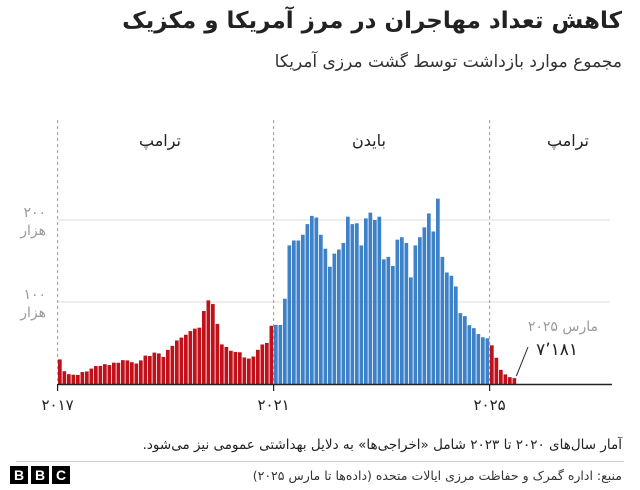 This screenshot has width=640, height=490. I want to click on chart-title: کاهش تعداد مهاجران در مرز آمریکا و مکزیک, so click(372, 21).